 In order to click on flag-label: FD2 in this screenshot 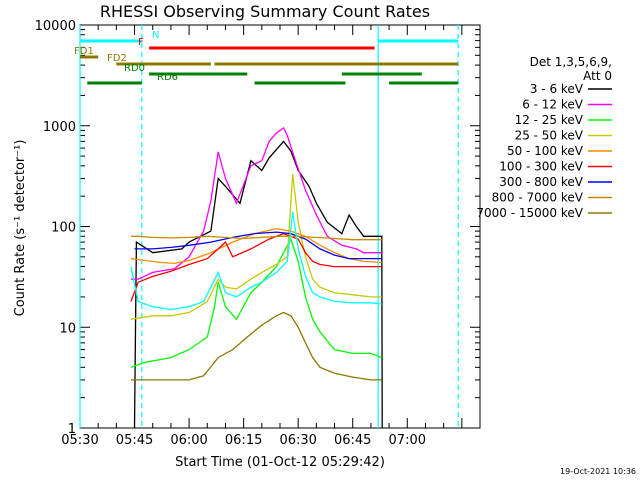, I will do `click(117, 58)`.